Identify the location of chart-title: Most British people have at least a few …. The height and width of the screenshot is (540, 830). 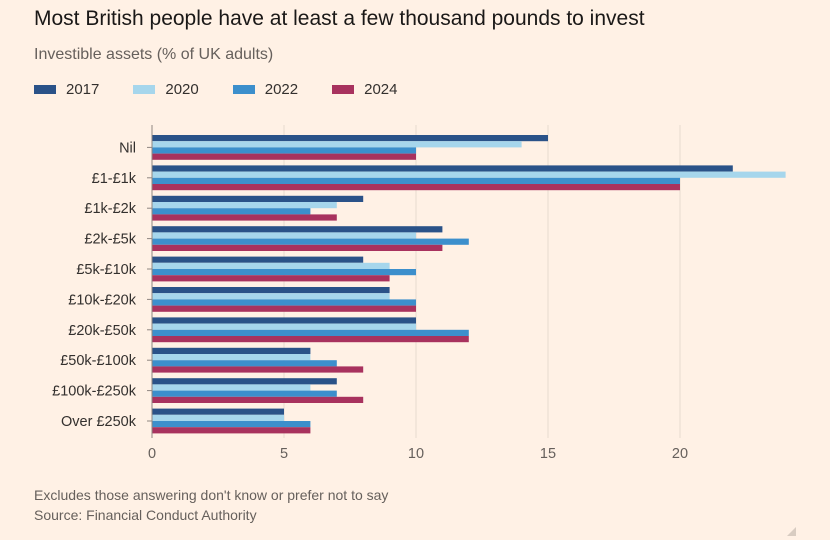
(339, 18).